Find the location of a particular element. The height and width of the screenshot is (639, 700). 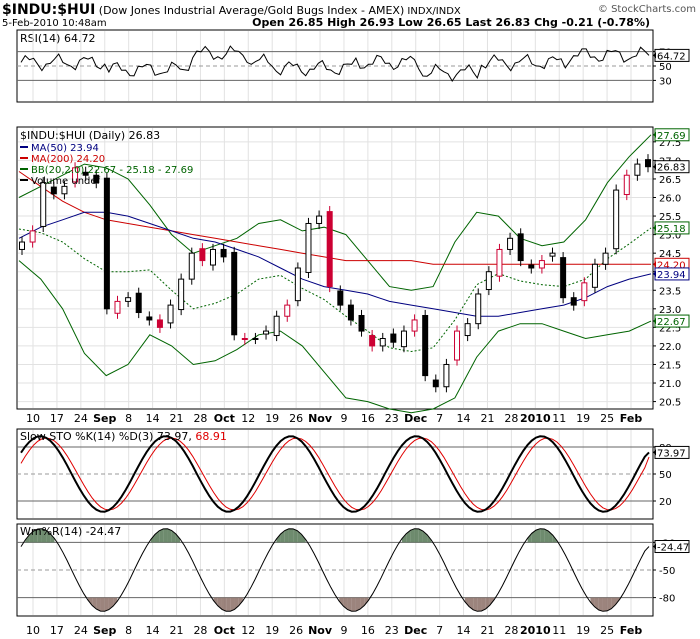

y-tick-label: 20 is located at coordinates (665, 502).